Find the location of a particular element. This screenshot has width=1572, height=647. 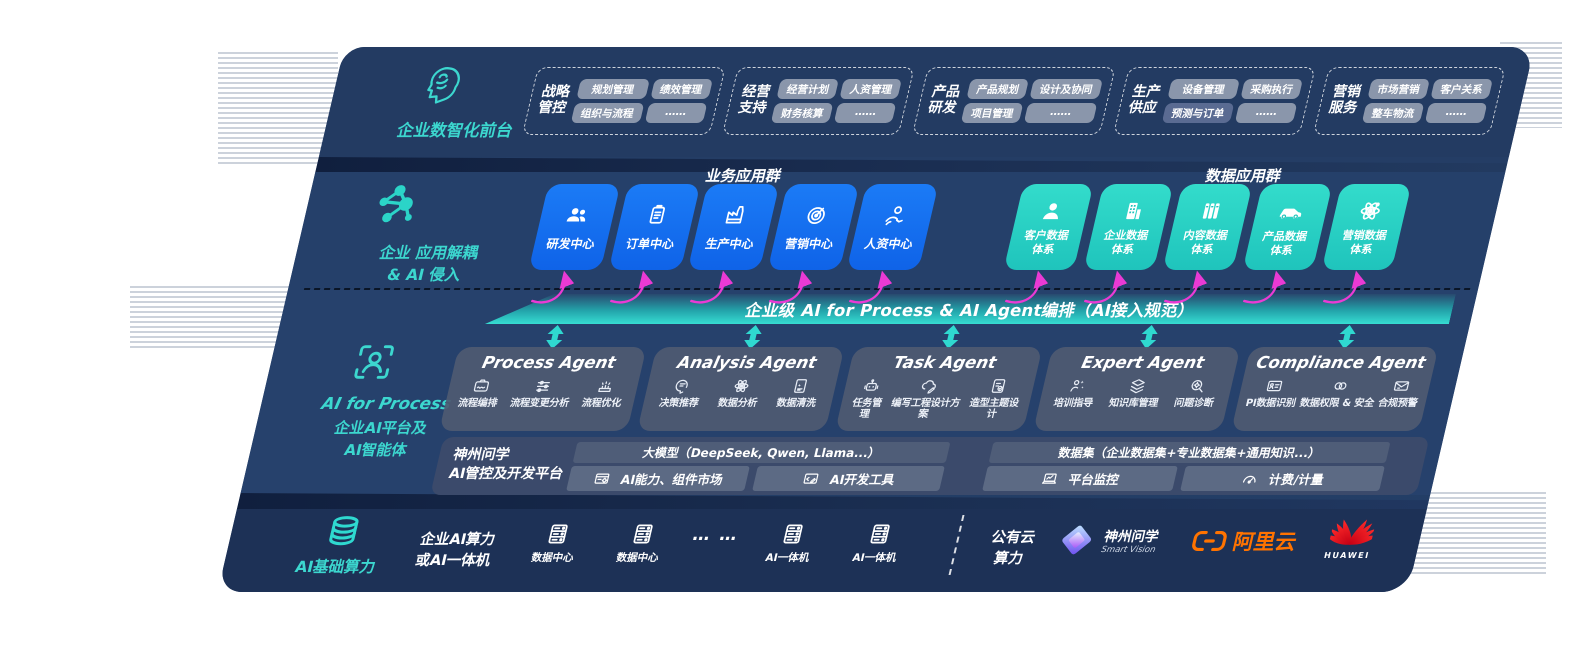

monitor-laptop-icon is located at coordinates (1049, 478).